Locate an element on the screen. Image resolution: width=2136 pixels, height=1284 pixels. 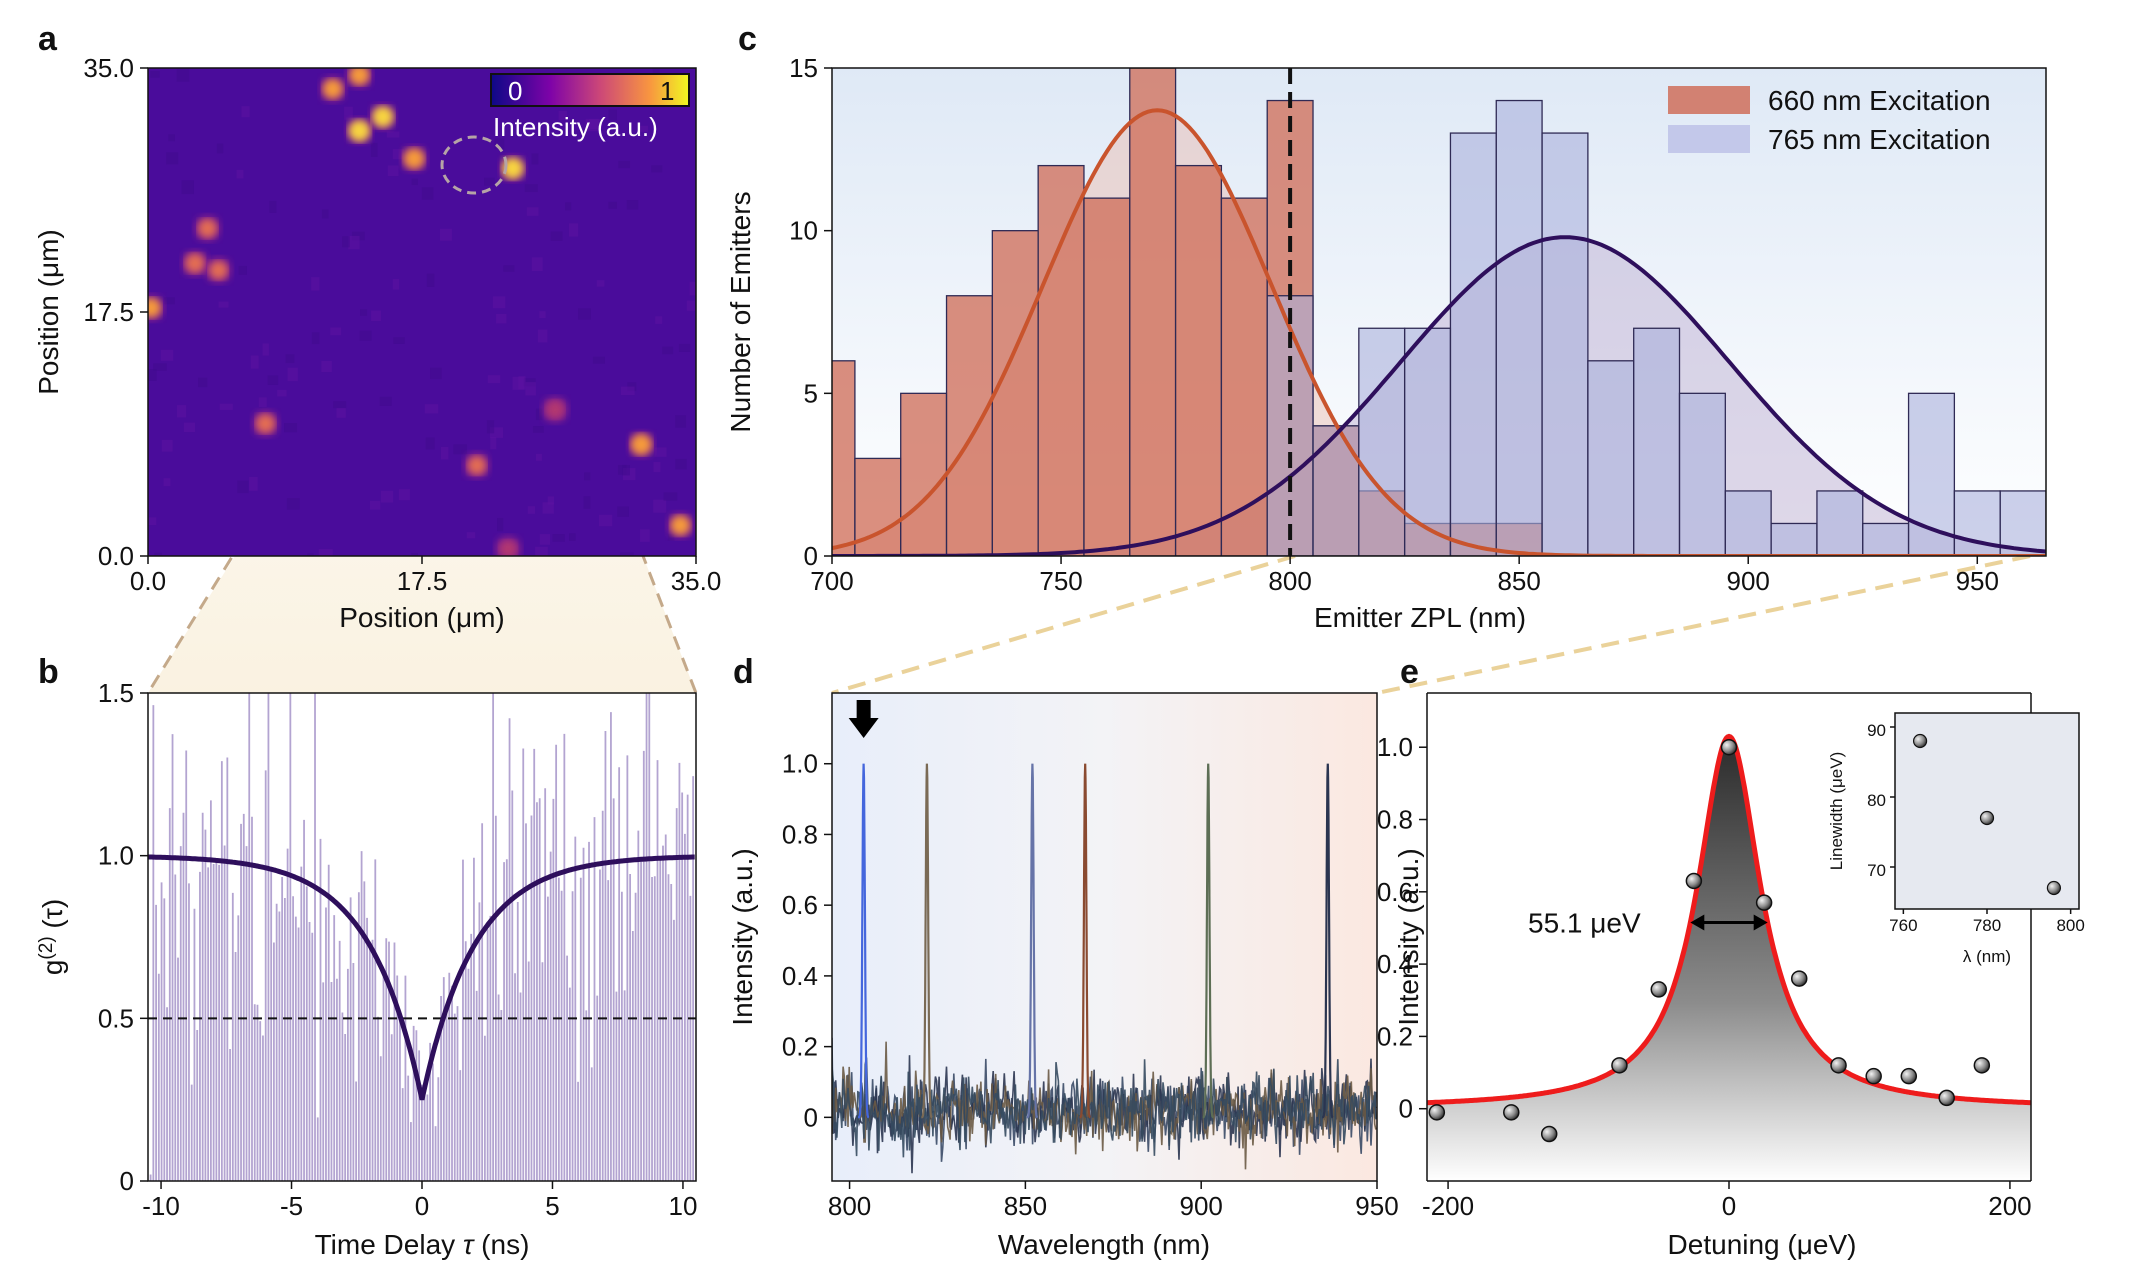
selected-emitter-circle is located at coordinates (474, 165).